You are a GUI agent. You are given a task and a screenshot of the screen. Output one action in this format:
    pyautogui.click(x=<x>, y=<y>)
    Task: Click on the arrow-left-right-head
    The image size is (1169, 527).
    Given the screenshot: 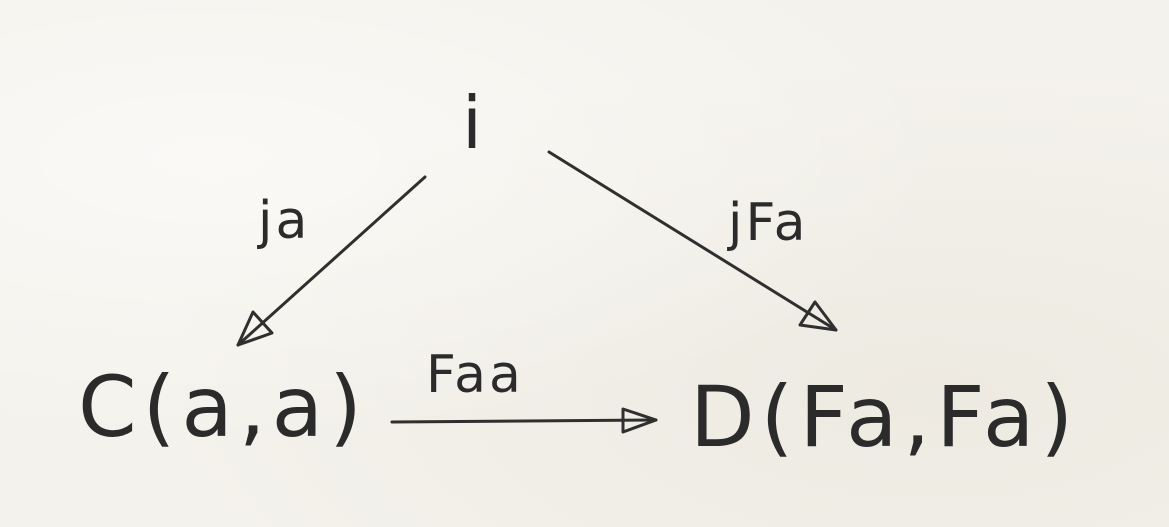 What is the action you would take?
    pyautogui.click(x=639, y=420)
    